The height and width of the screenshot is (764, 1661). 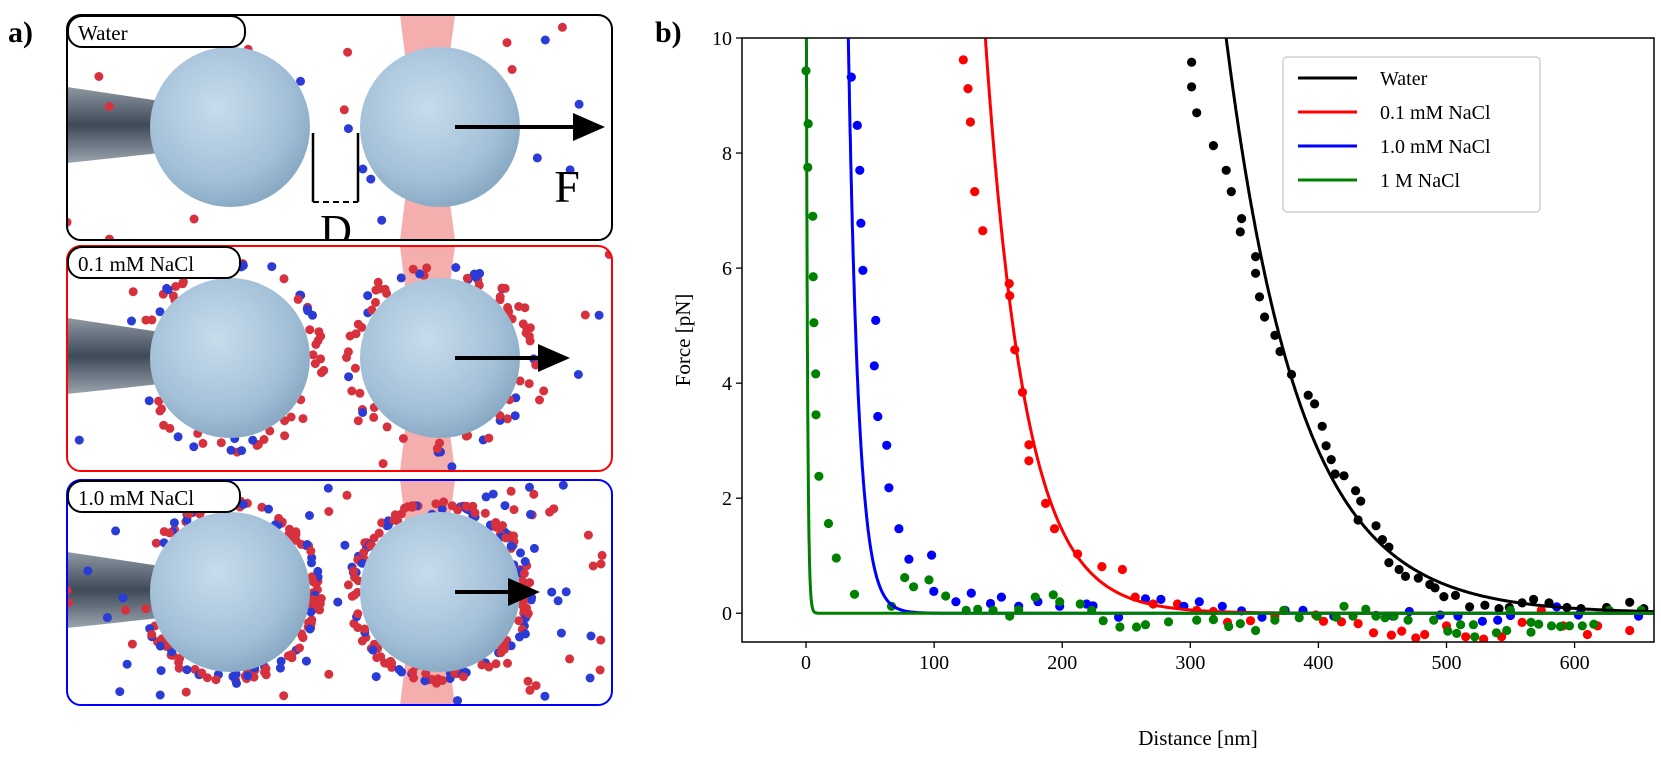 What do you see at coordinates (230, 358) in the screenshot?
I see `trapped-bead-left` at bounding box center [230, 358].